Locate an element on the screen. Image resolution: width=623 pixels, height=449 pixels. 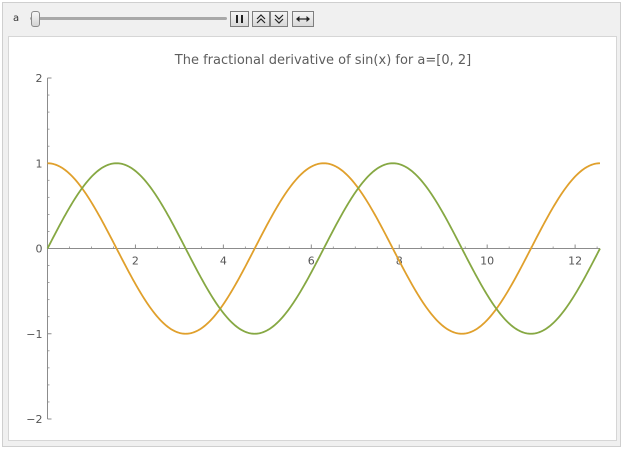
double-chevron-down-icon is located at coordinates (279, 19).